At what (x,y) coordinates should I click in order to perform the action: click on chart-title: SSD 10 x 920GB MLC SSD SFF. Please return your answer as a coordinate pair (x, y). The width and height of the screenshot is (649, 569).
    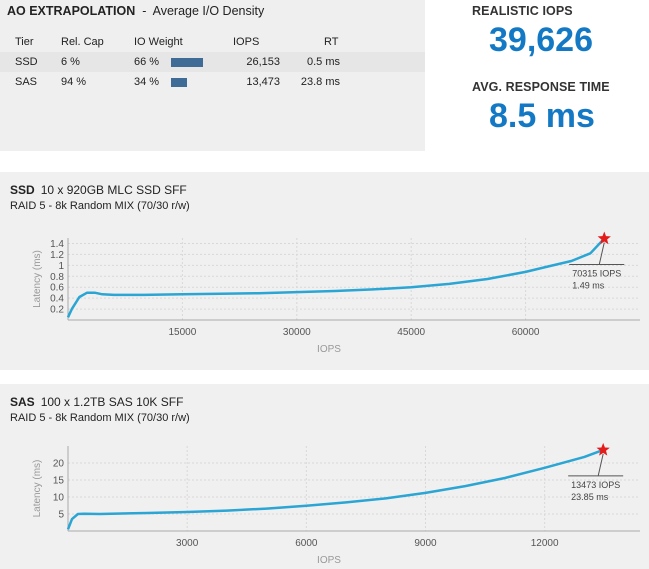
    Looking at the image, I should click on (98, 190).